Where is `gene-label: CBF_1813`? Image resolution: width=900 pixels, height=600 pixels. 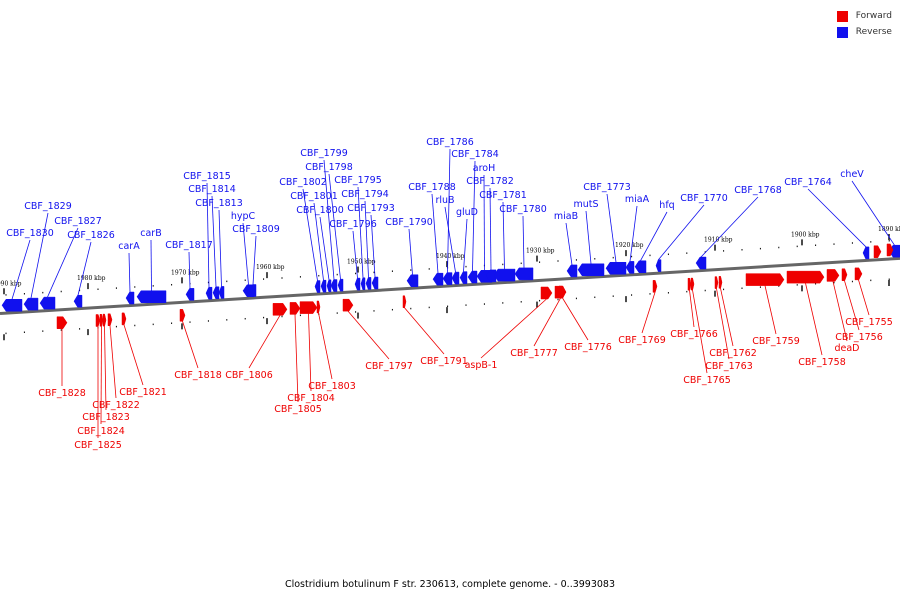 gene-label: CBF_1813 is located at coordinates (219, 203).